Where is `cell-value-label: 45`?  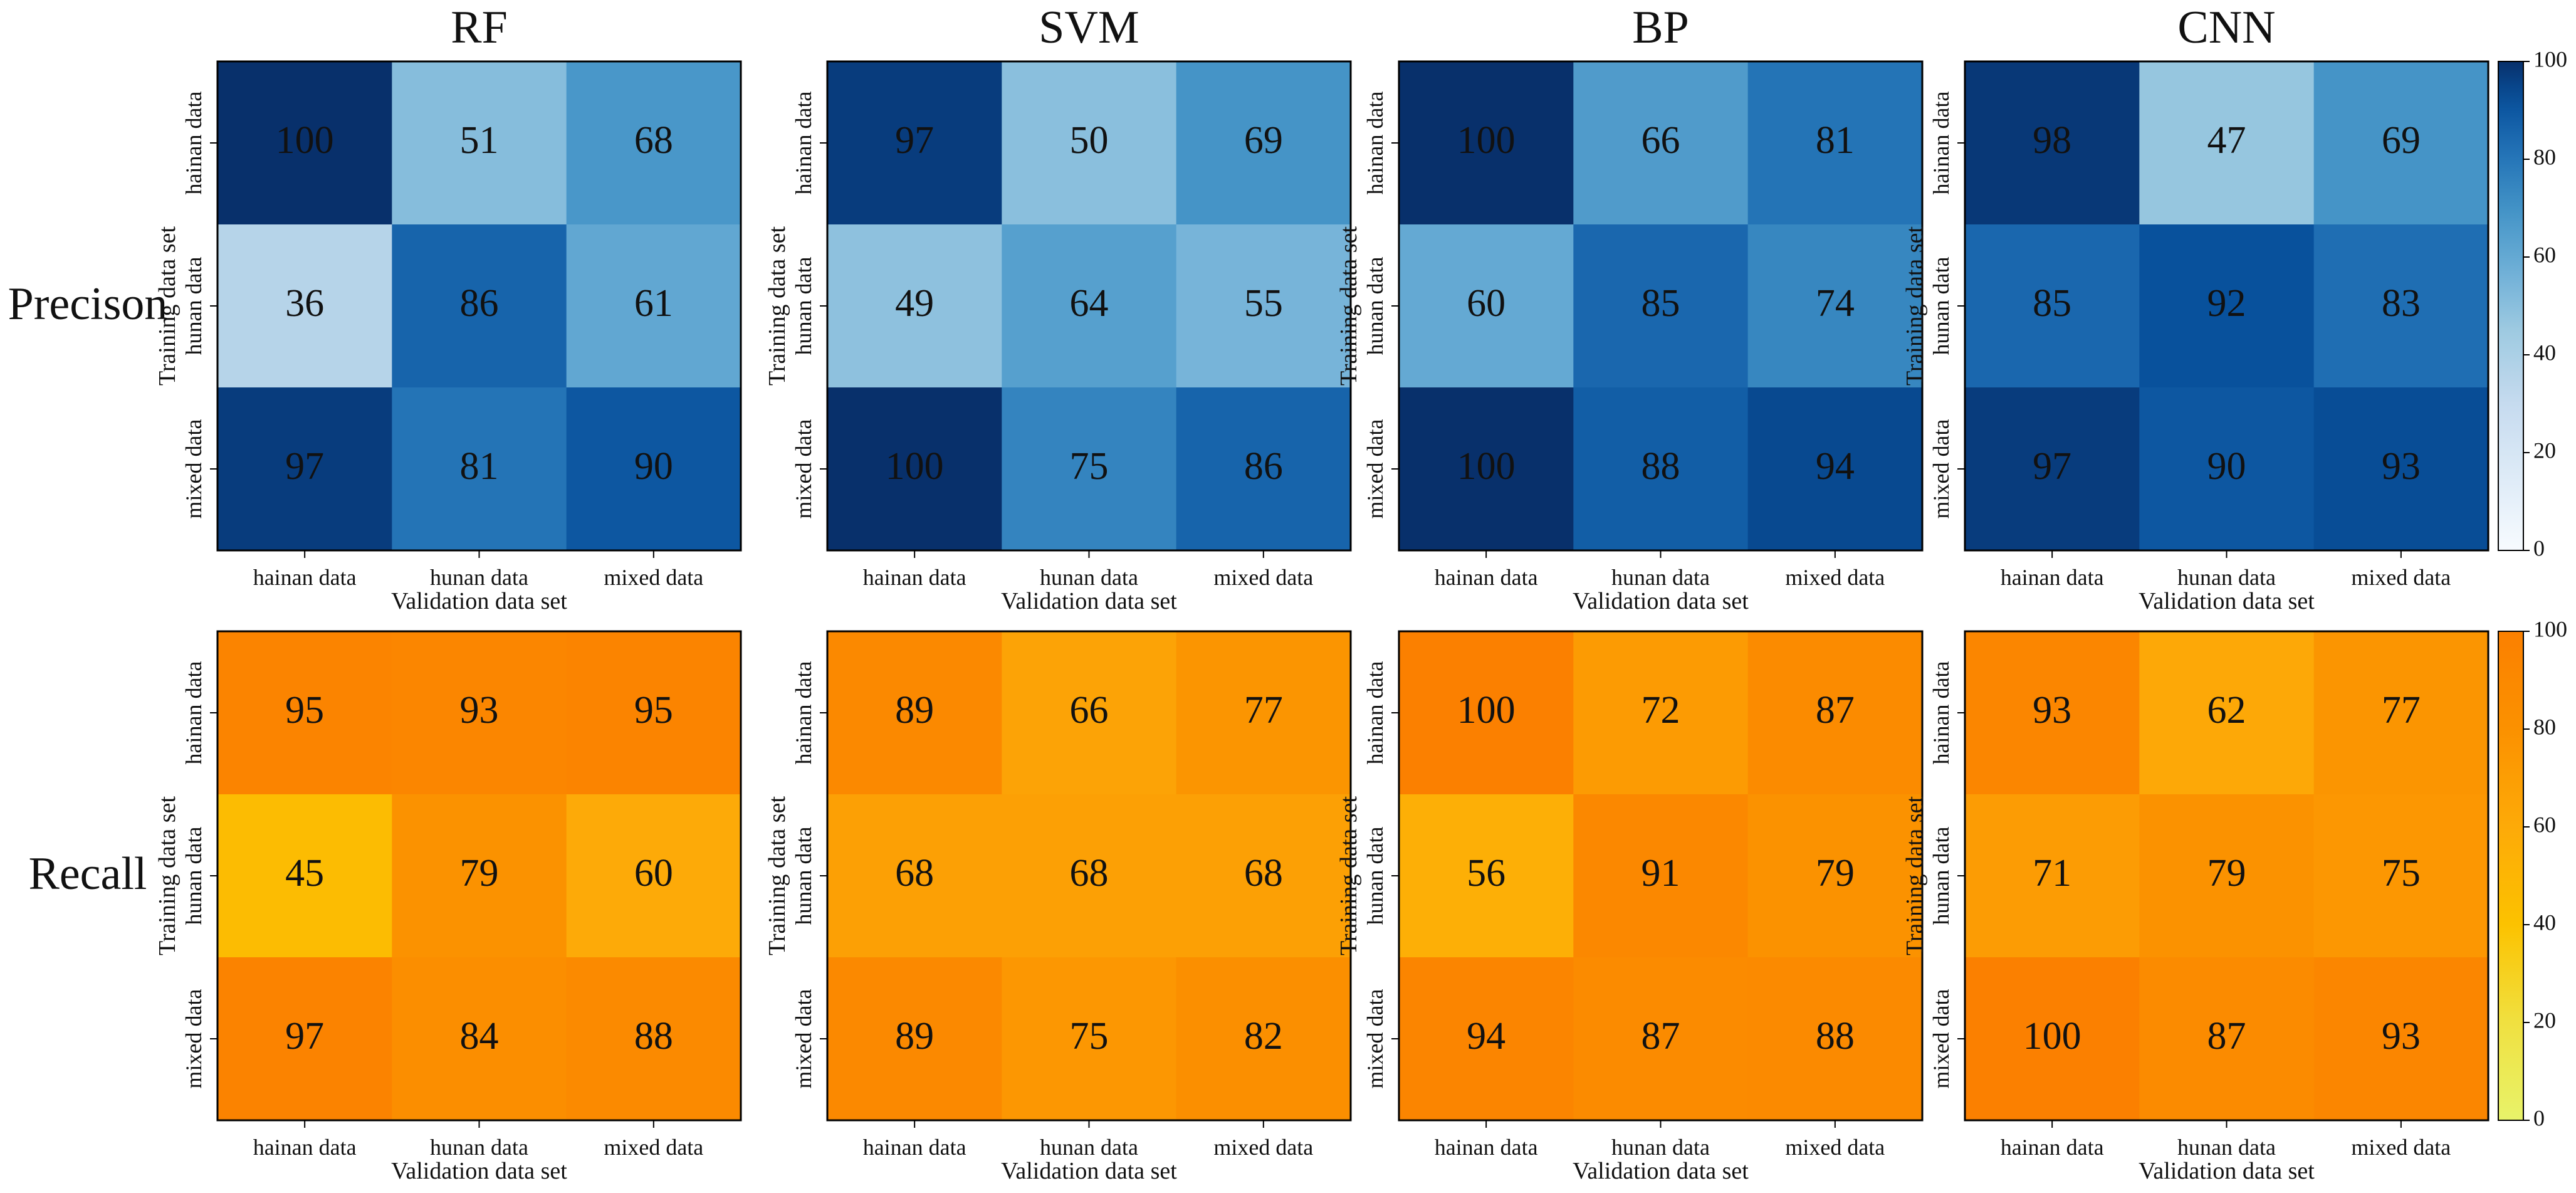
cell-value-label: 45 is located at coordinates (304, 873).